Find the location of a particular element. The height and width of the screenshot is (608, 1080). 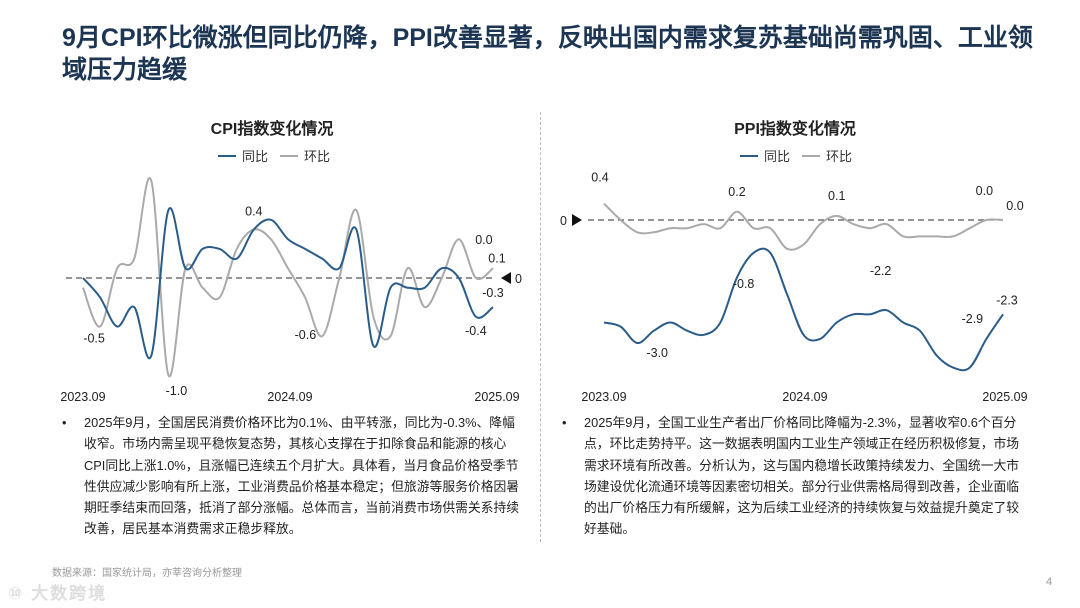

data-label: -0.8 is located at coordinates (744, 284).